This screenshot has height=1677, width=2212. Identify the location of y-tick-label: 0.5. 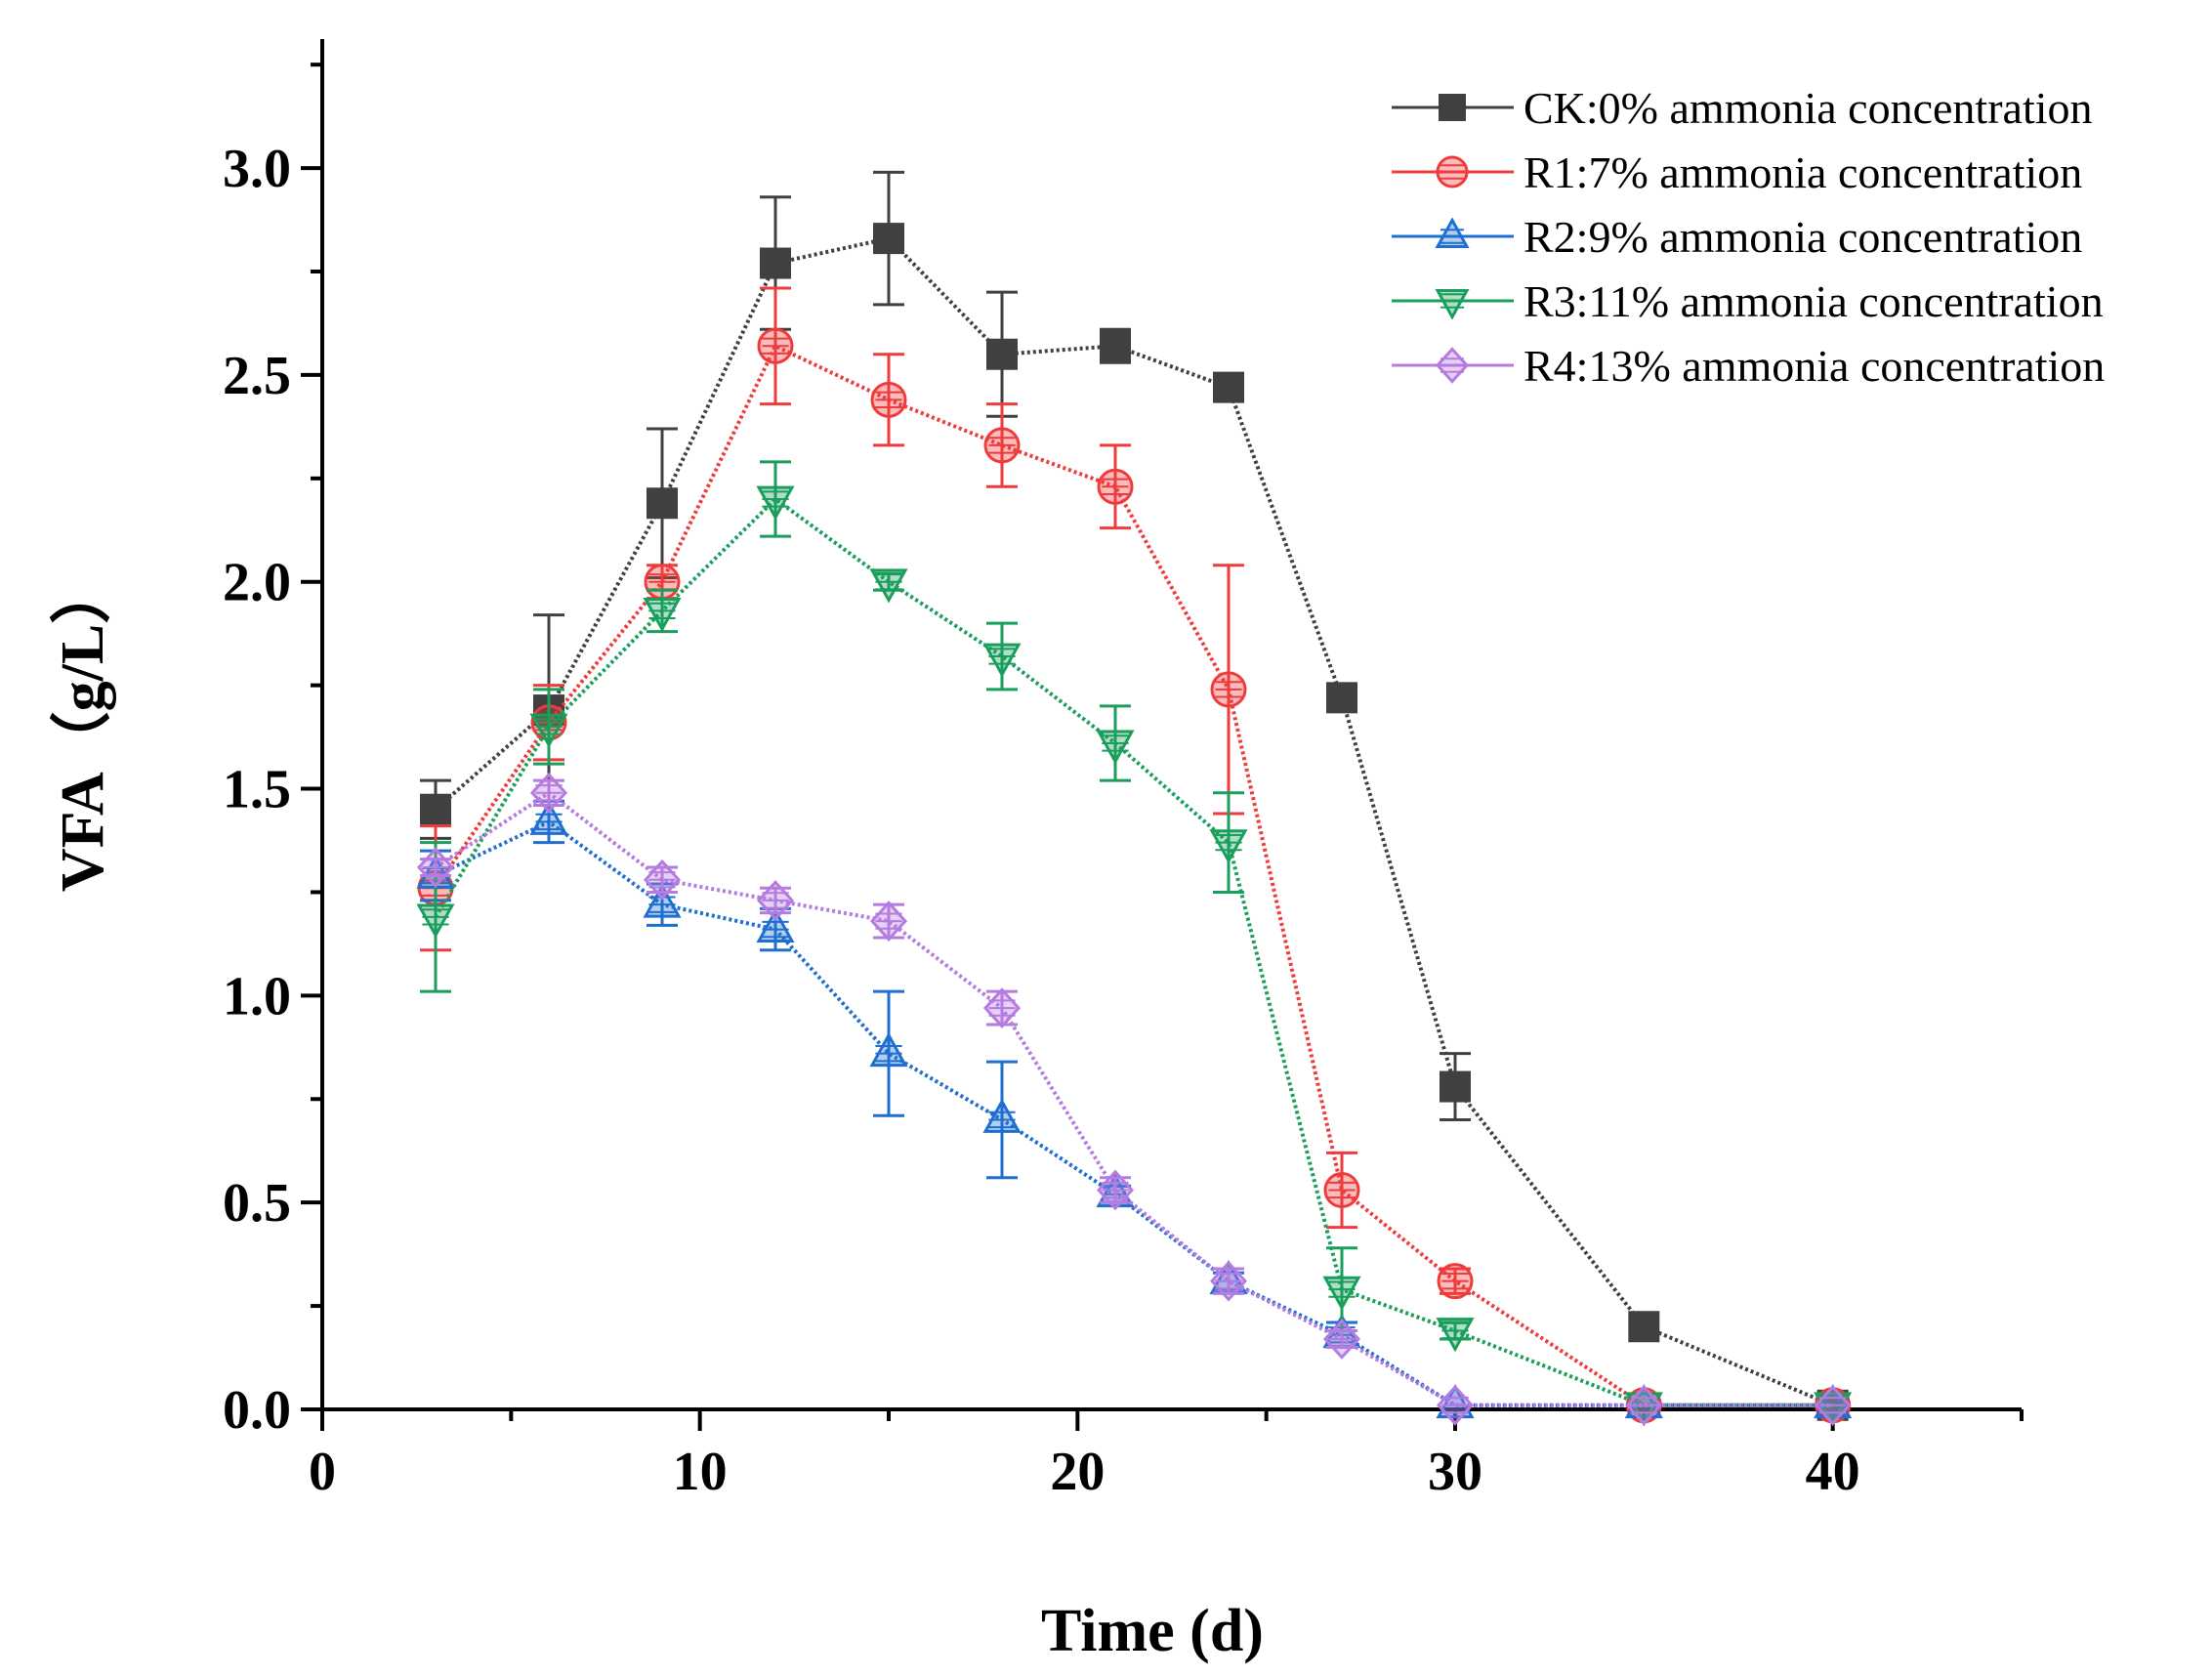
(257, 1203).